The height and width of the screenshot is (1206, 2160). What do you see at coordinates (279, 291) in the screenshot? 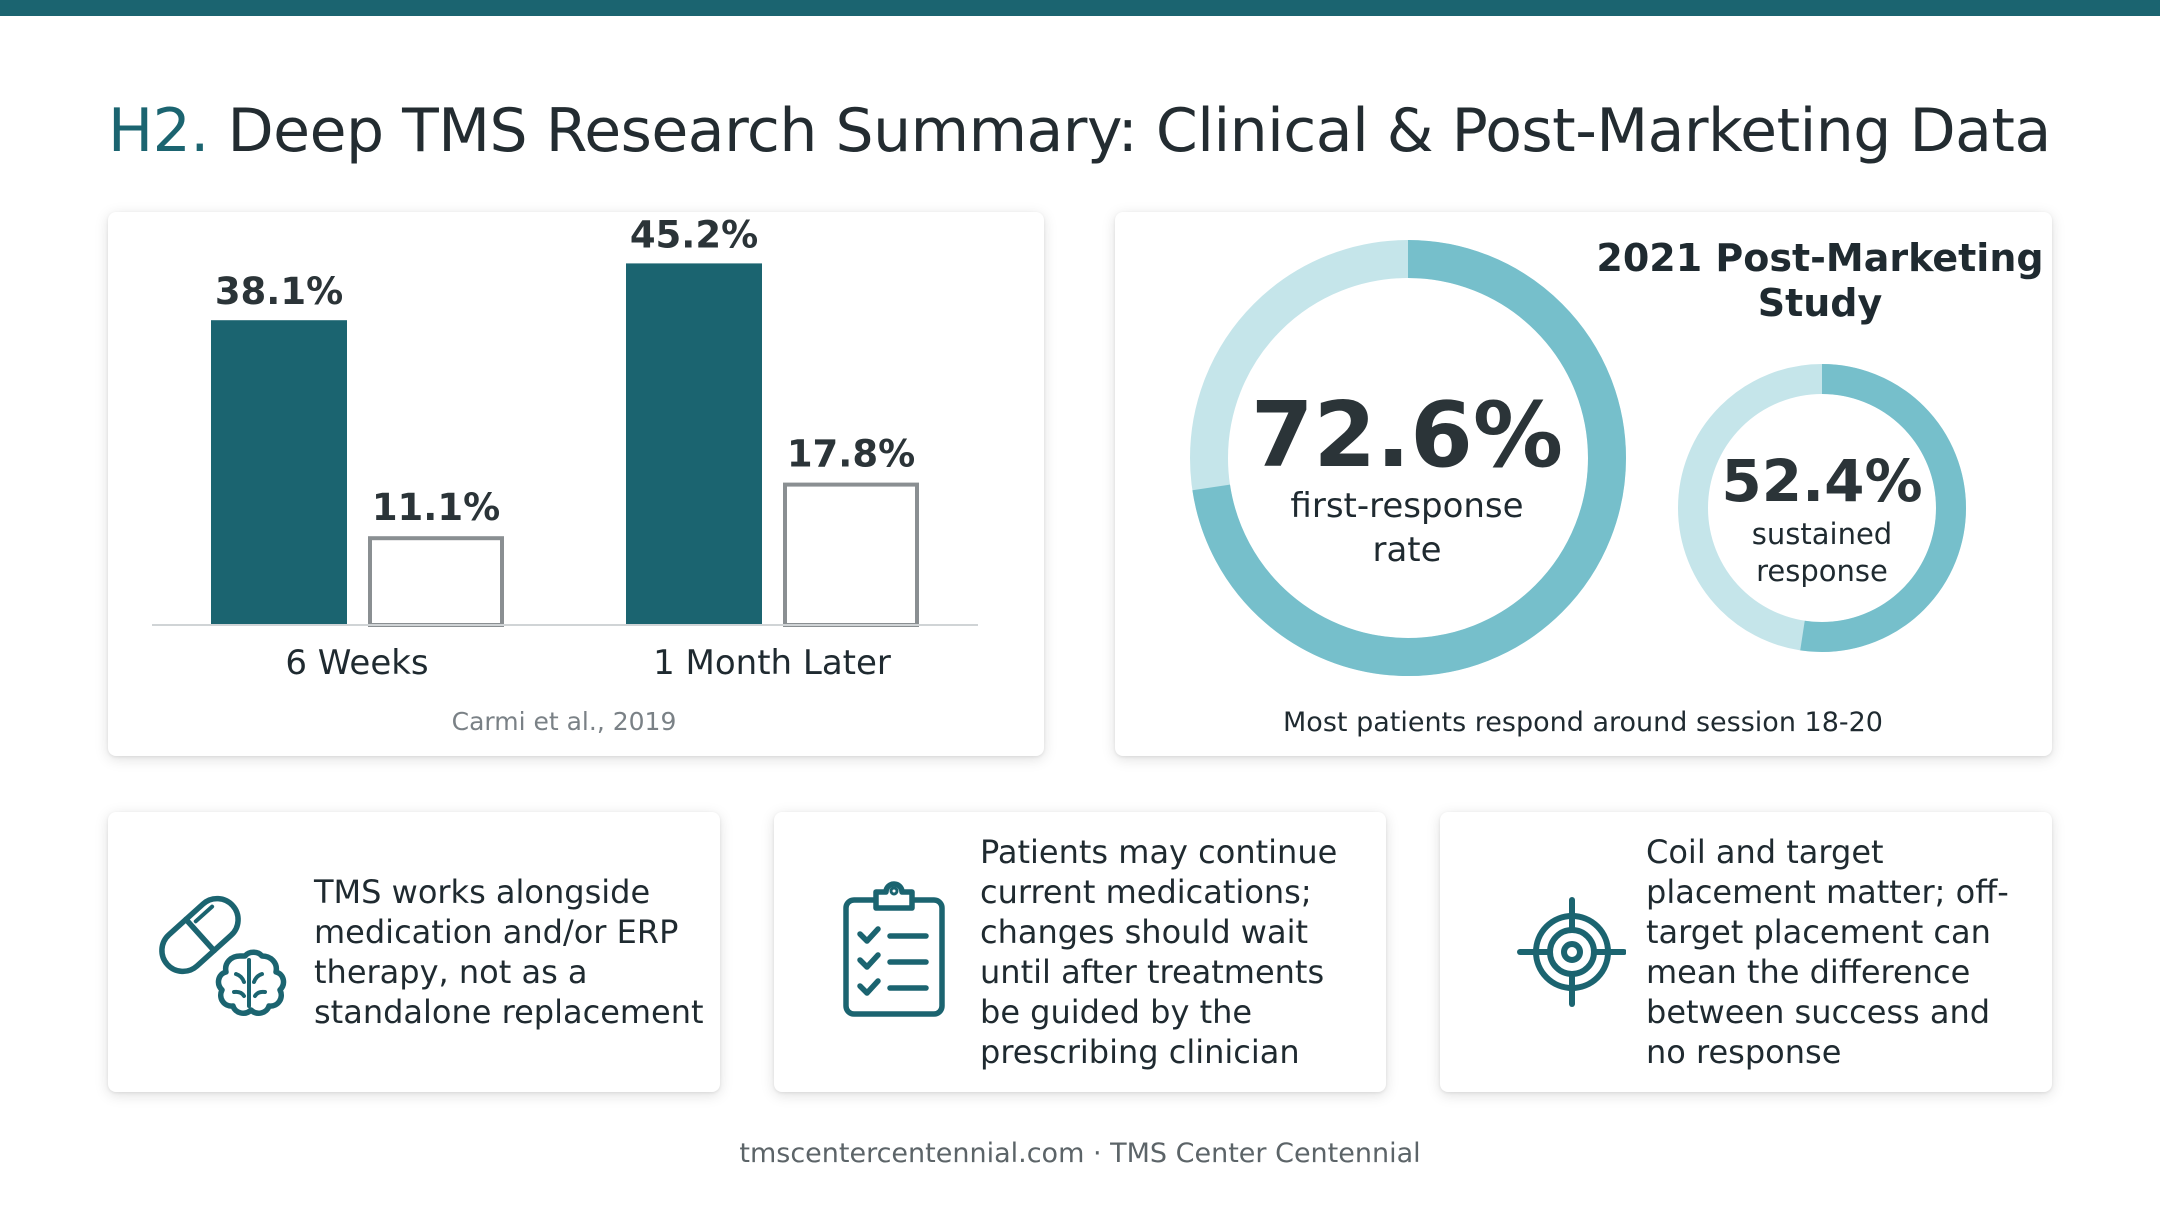
I see `bar-value-label: 38.1%` at bounding box center [279, 291].